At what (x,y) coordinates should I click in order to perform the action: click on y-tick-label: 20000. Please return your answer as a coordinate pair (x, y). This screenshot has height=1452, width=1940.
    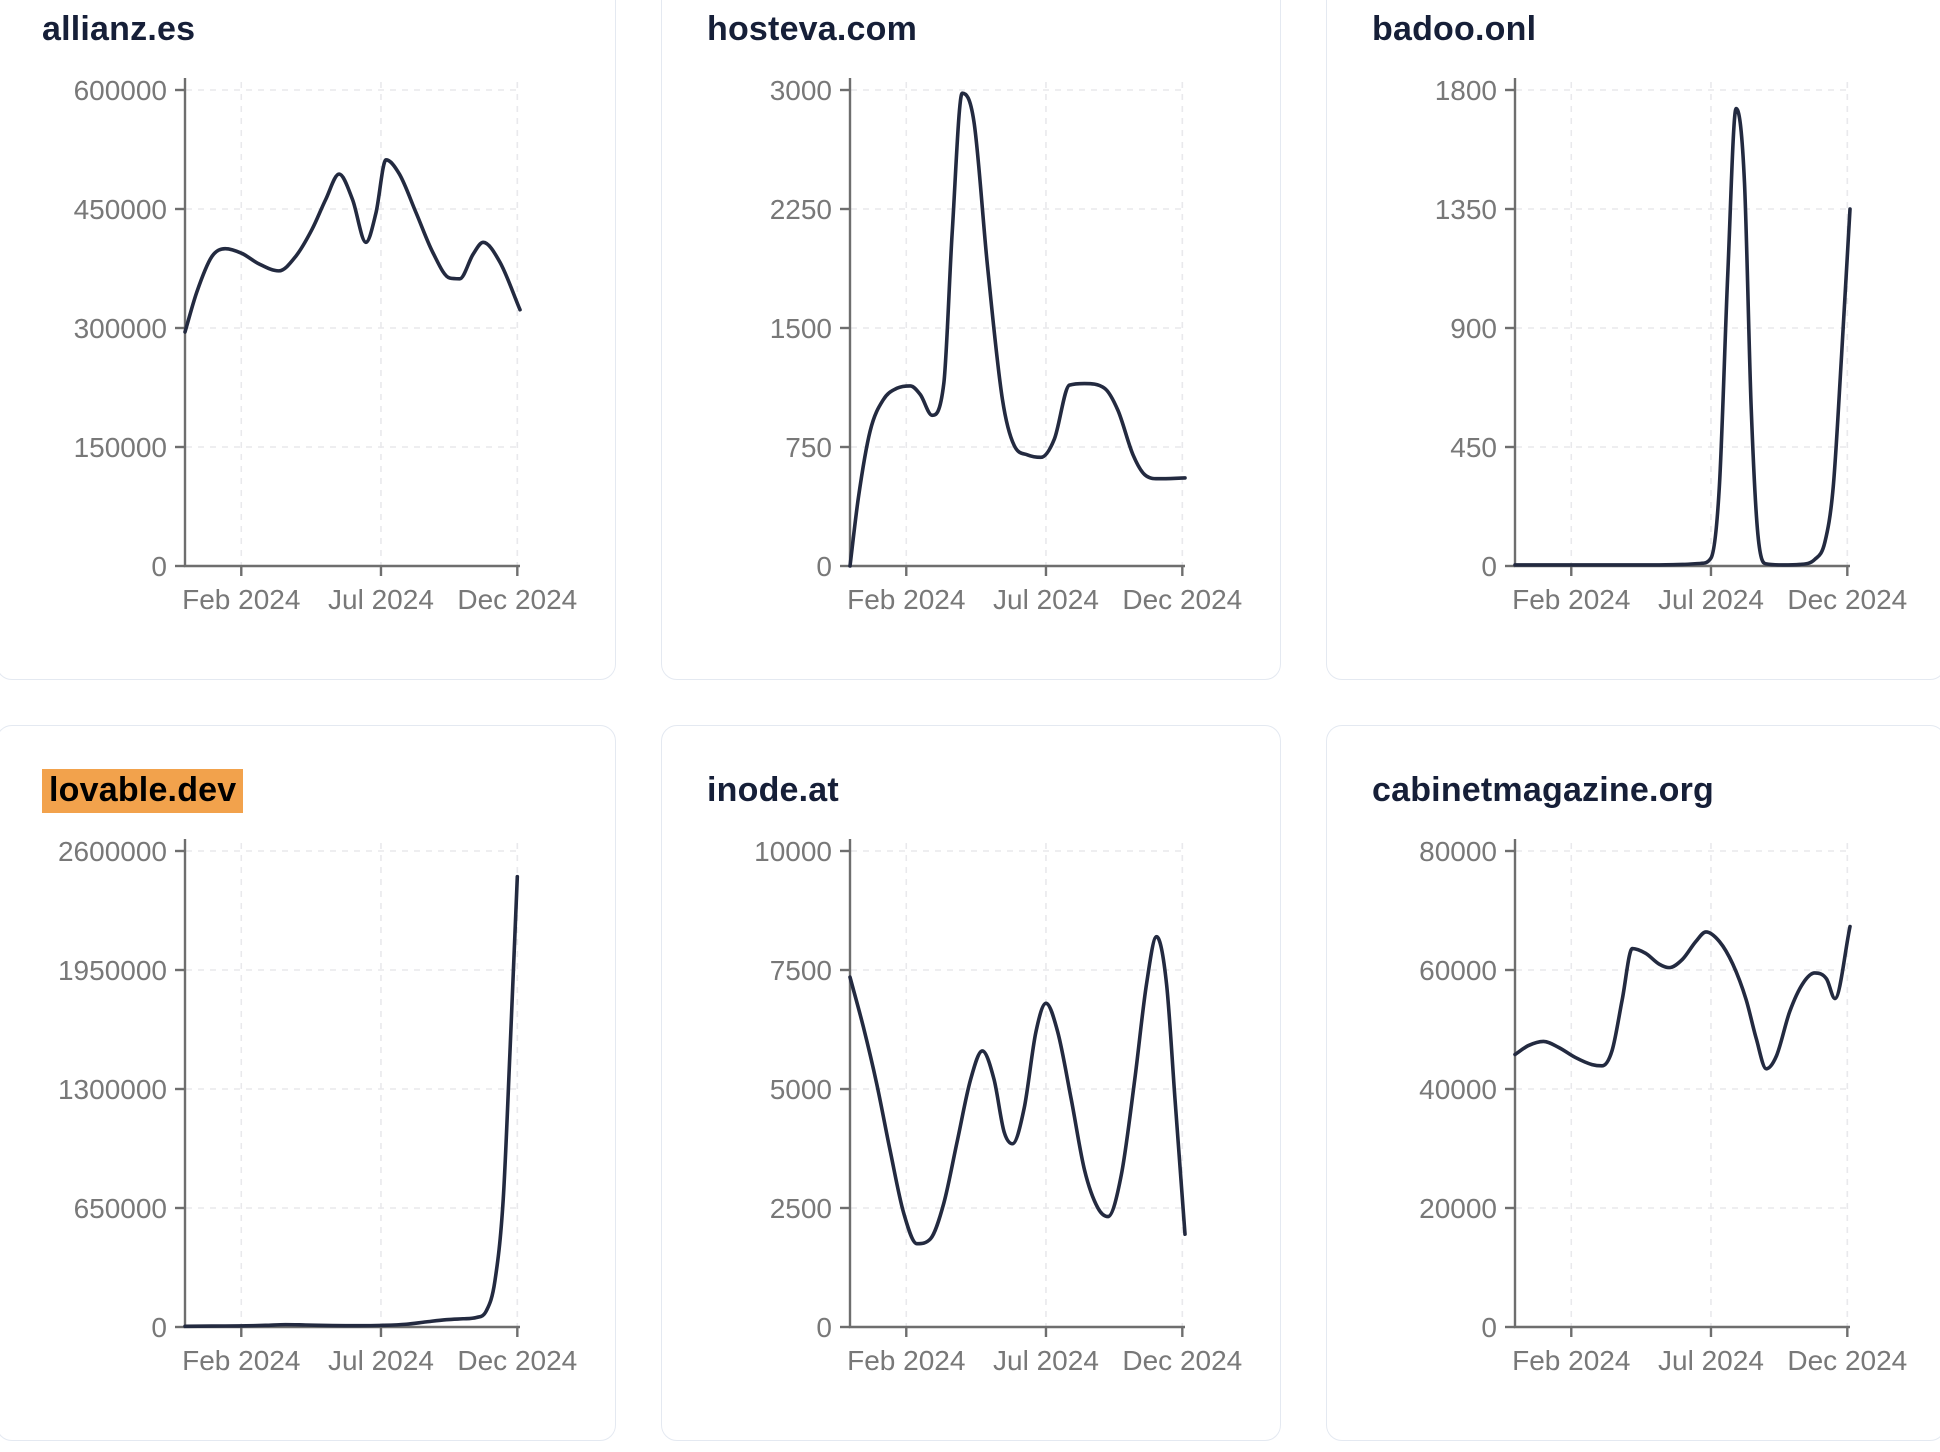
    Looking at the image, I should click on (1458, 1208).